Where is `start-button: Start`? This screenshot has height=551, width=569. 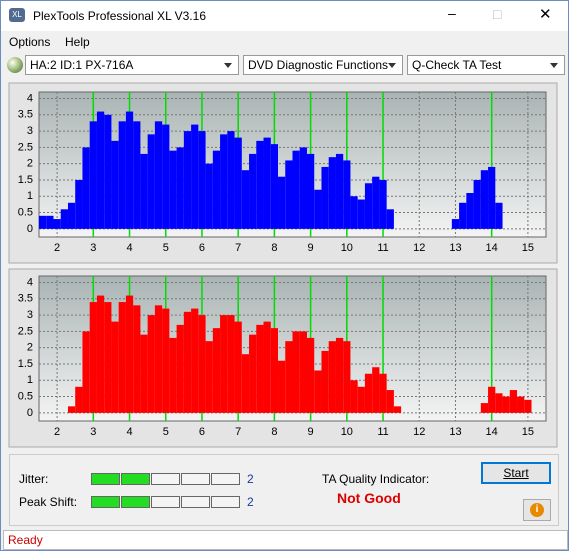
start-button: Start is located at coordinates (516, 473).